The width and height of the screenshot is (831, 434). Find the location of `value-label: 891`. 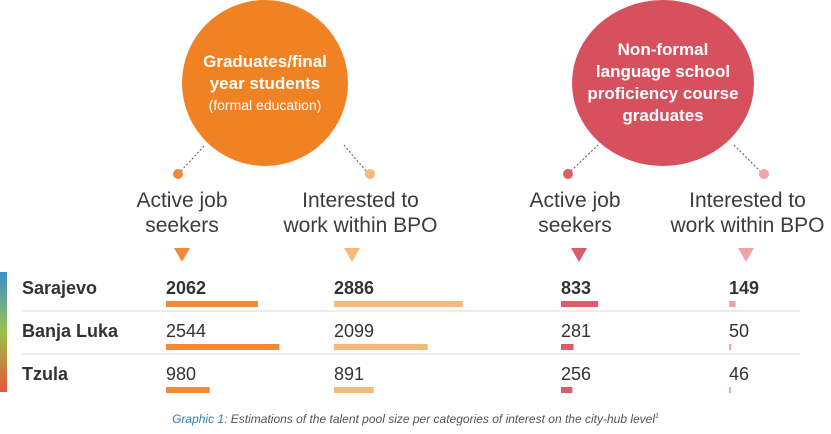

value-label: 891 is located at coordinates (349, 374).